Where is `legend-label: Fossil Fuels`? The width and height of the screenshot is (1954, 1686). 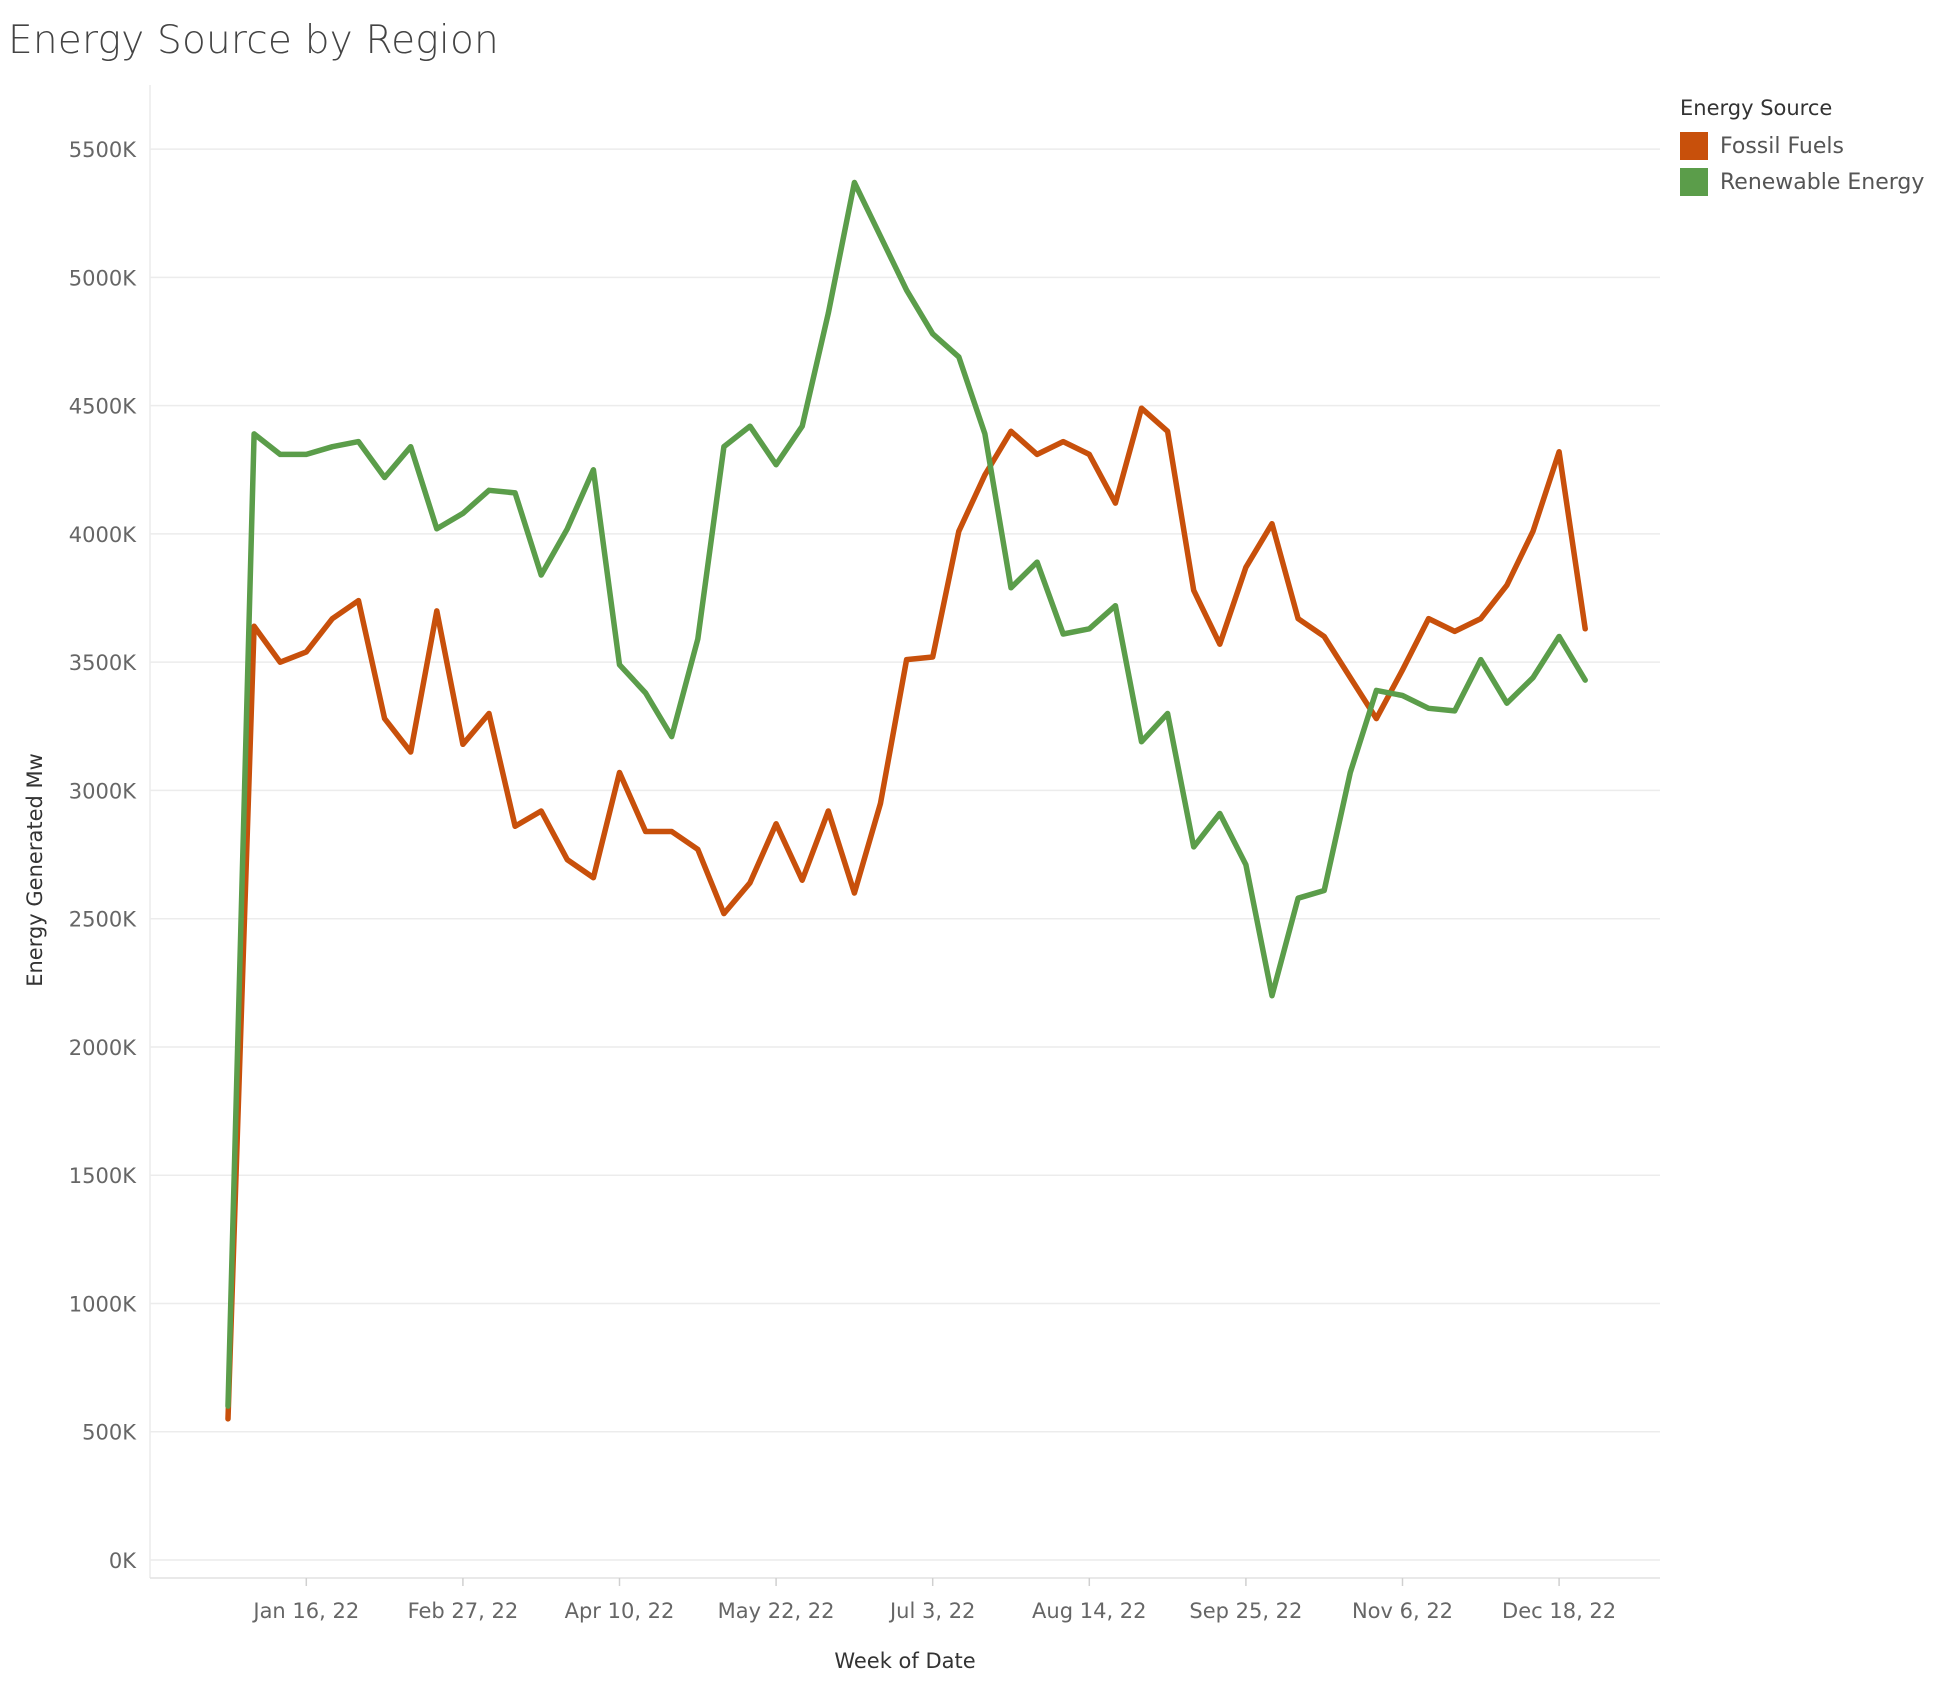 legend-label: Fossil Fuels is located at coordinates (1782, 146).